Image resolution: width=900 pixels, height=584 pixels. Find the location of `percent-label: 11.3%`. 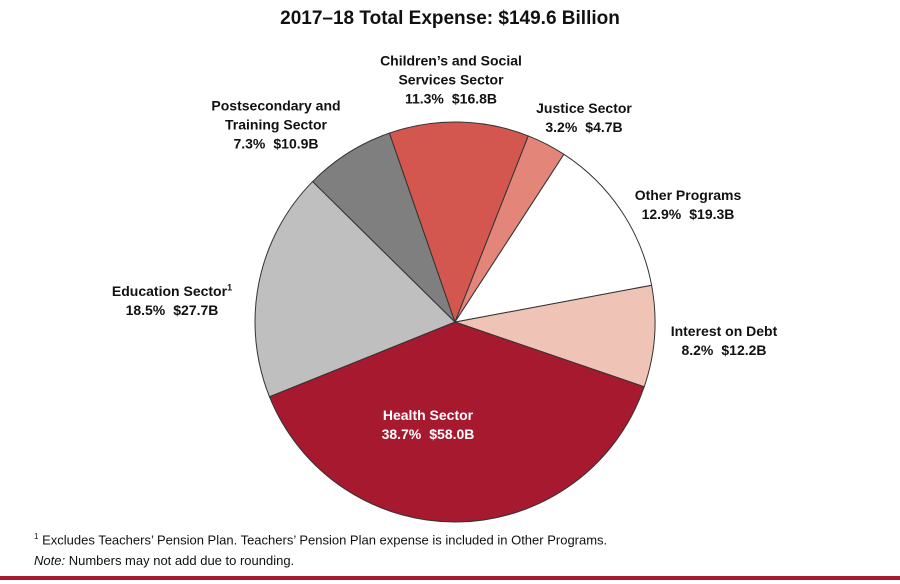

percent-label: 11.3% is located at coordinates (424, 98).